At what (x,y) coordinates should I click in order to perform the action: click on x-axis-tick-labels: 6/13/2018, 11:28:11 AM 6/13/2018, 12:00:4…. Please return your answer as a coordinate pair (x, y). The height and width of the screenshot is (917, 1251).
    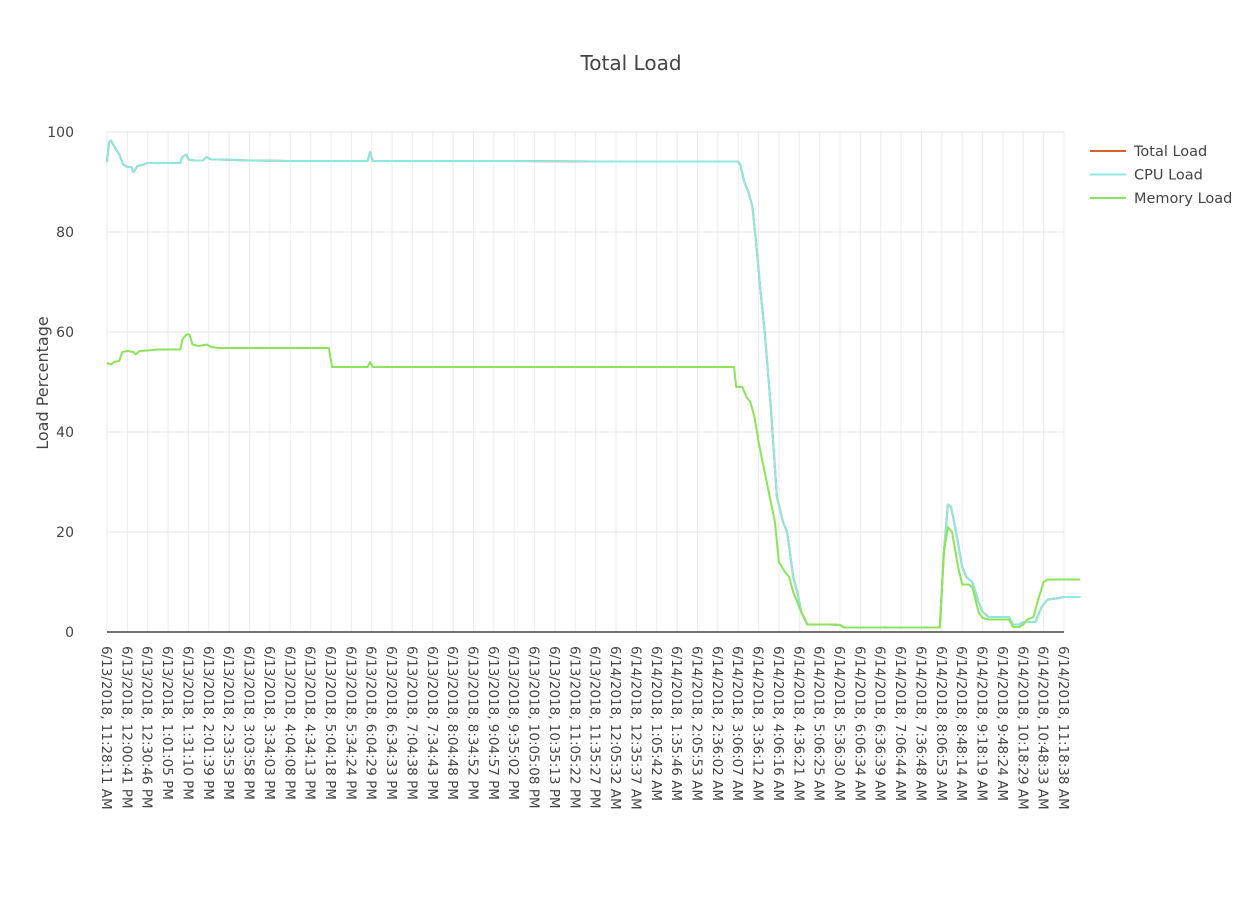
    Looking at the image, I should click on (584, 728).